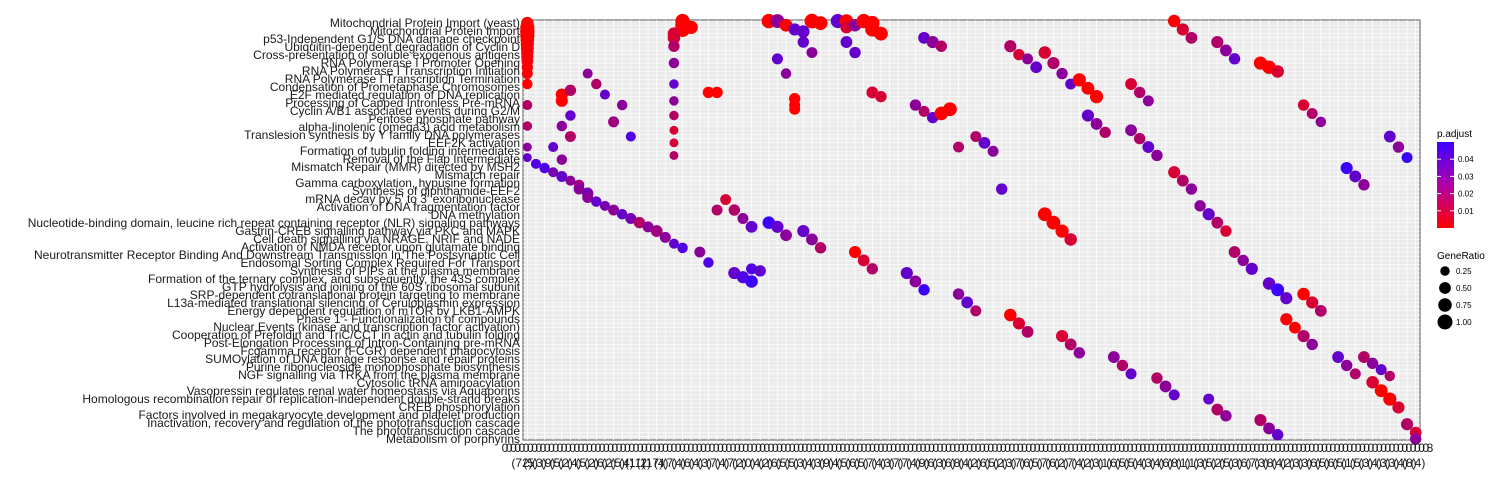  Describe the element at coordinates (635, 463) in the screenshot. I see `x-tick-count: (11)` at that location.